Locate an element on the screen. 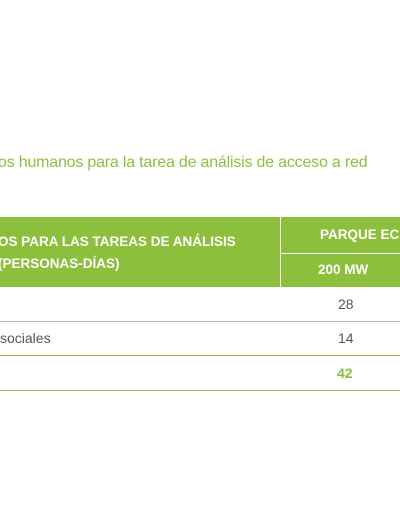 The width and height of the screenshot is (400, 516). header-cell: (PERSONAS-DÍAS) is located at coordinates (60, 263).